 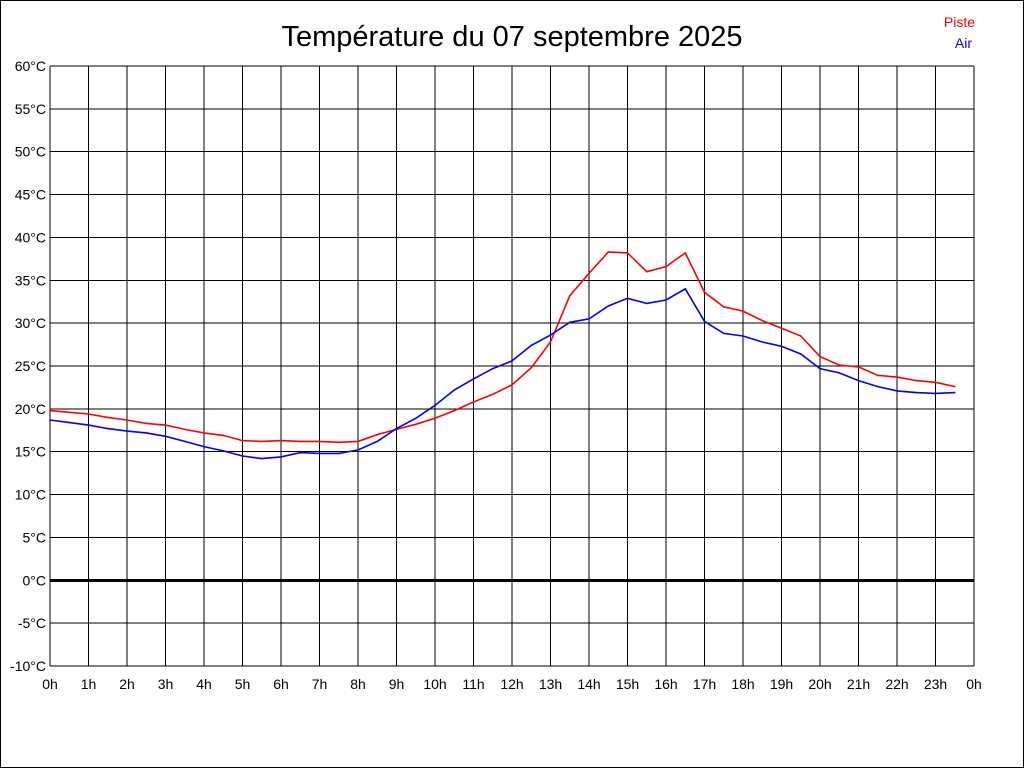 What do you see at coordinates (858, 684) in the screenshot?
I see `x-tick-label: 21h` at bounding box center [858, 684].